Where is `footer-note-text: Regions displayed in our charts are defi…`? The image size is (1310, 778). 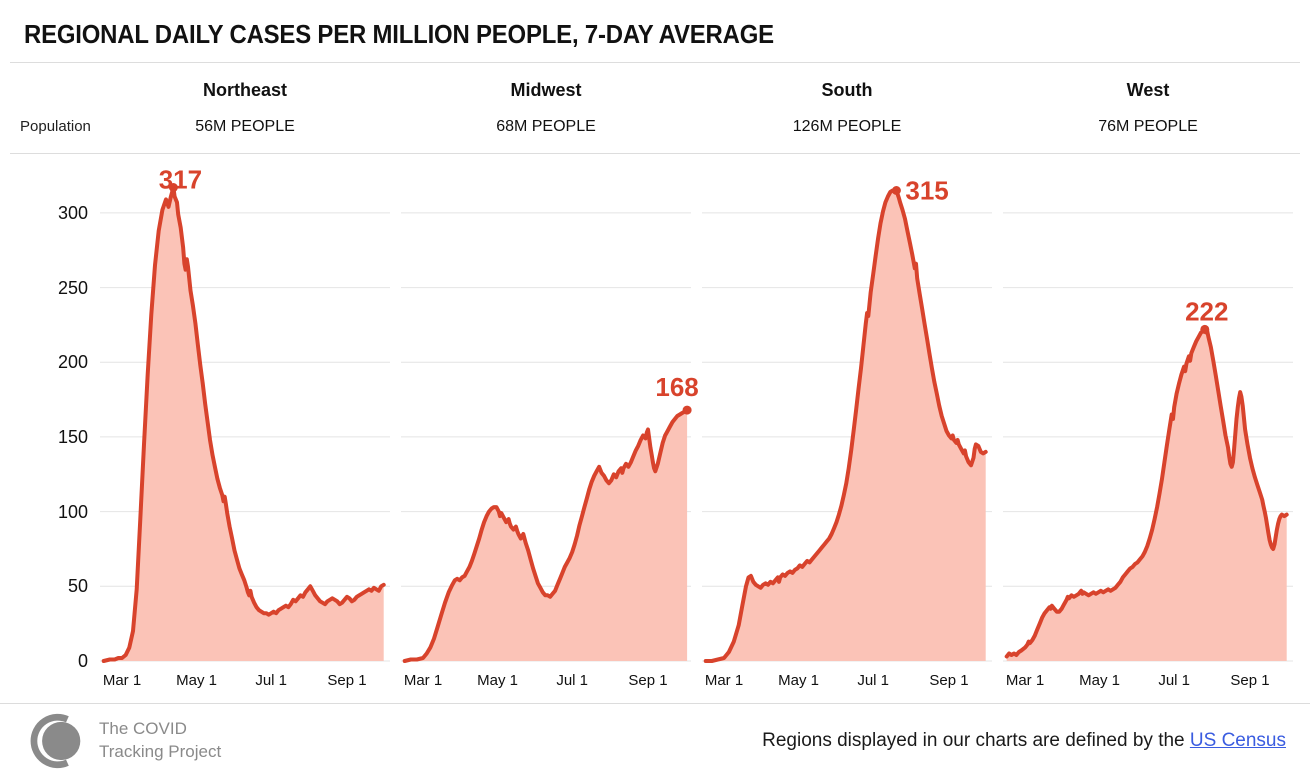 footer-note-text: Regions displayed in our charts are defi… is located at coordinates (976, 740).